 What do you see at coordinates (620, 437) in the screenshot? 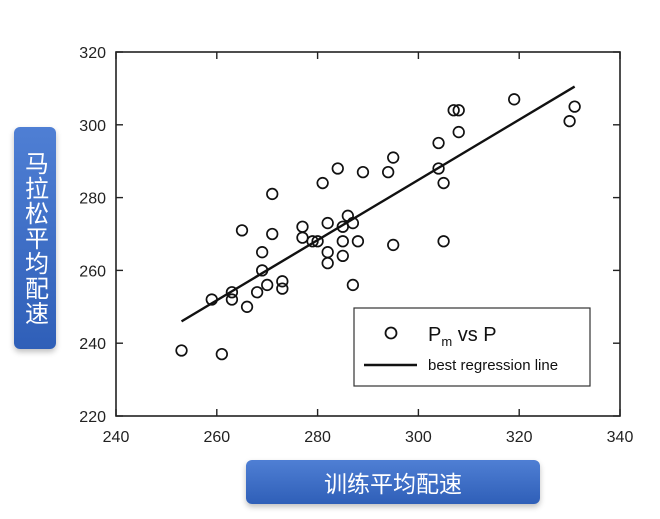
I see `x-tick-label: 340` at bounding box center [620, 437].